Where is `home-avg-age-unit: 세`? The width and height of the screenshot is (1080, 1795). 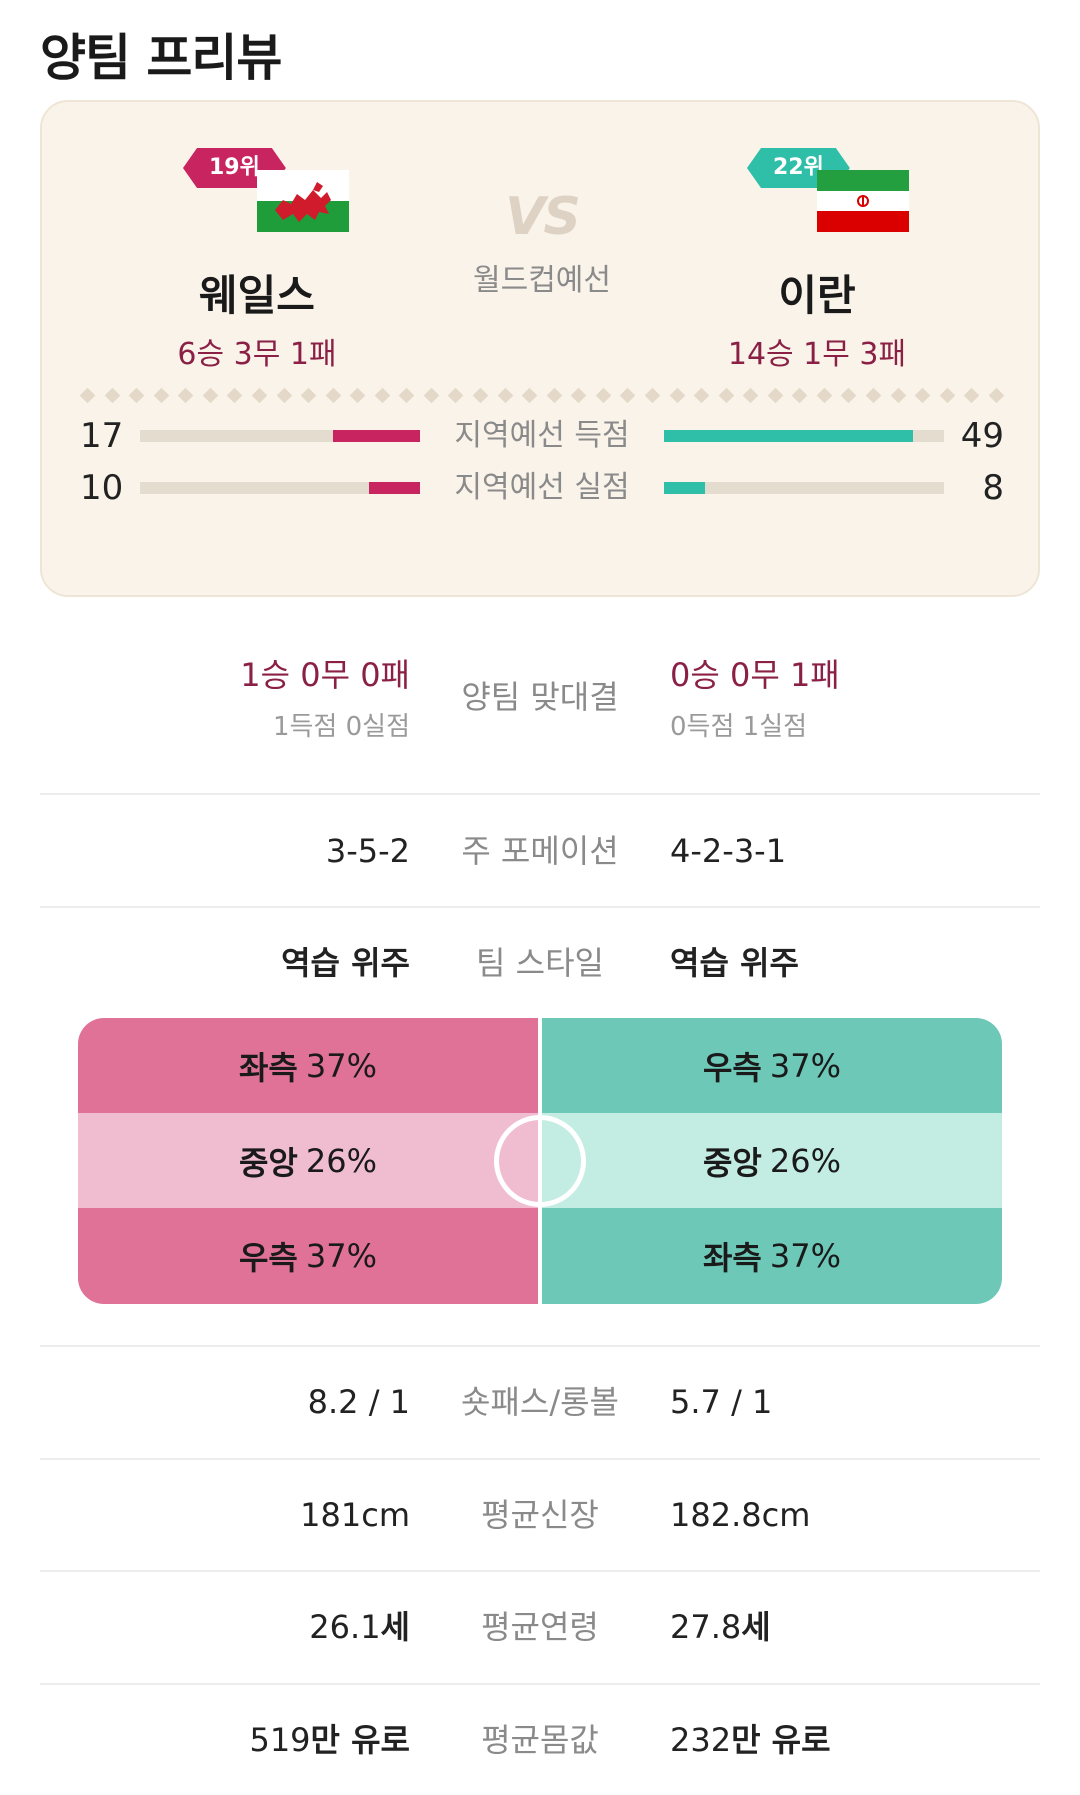
home-avg-age-unit: 세 is located at coordinates (395, 1627).